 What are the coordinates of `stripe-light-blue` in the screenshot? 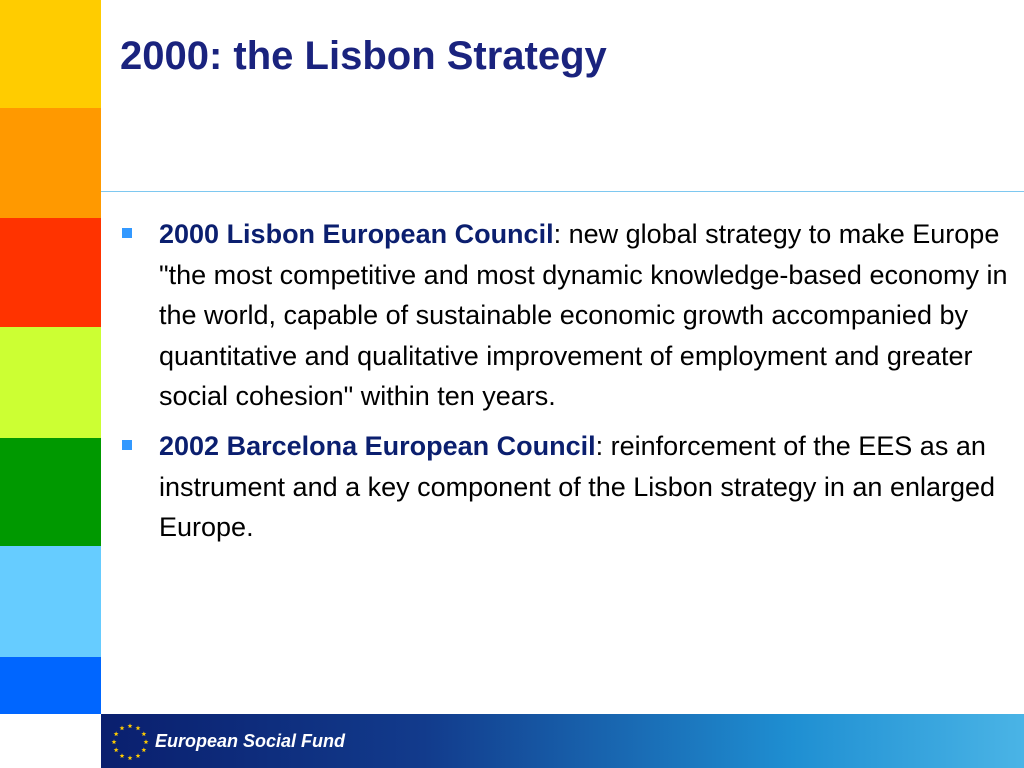 It's located at (50, 601).